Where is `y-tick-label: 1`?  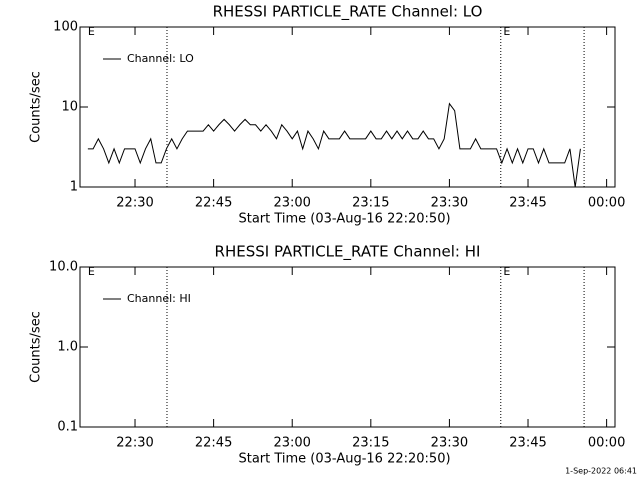
y-tick-label: 1 is located at coordinates (74, 187).